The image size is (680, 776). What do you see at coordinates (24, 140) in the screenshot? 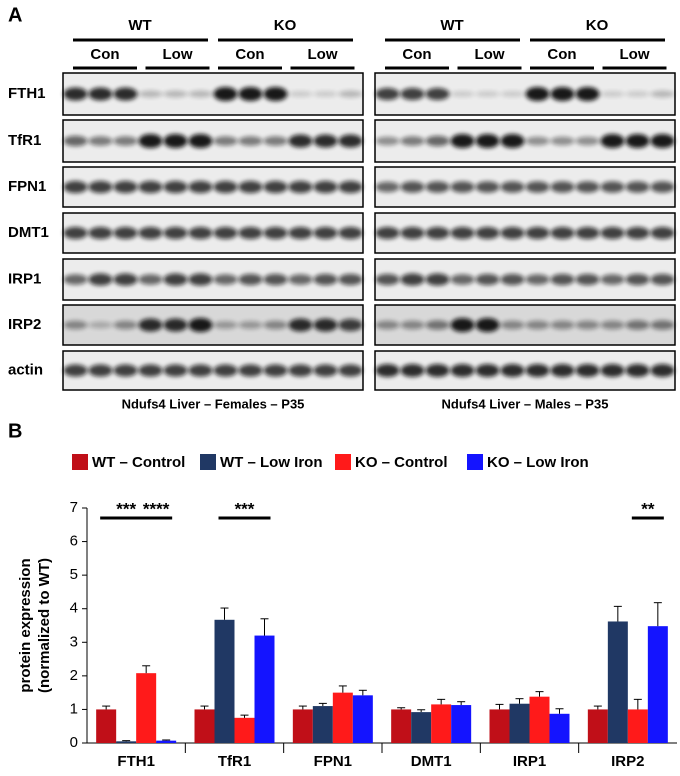
I see `protein-label: TfR1` at bounding box center [24, 140].